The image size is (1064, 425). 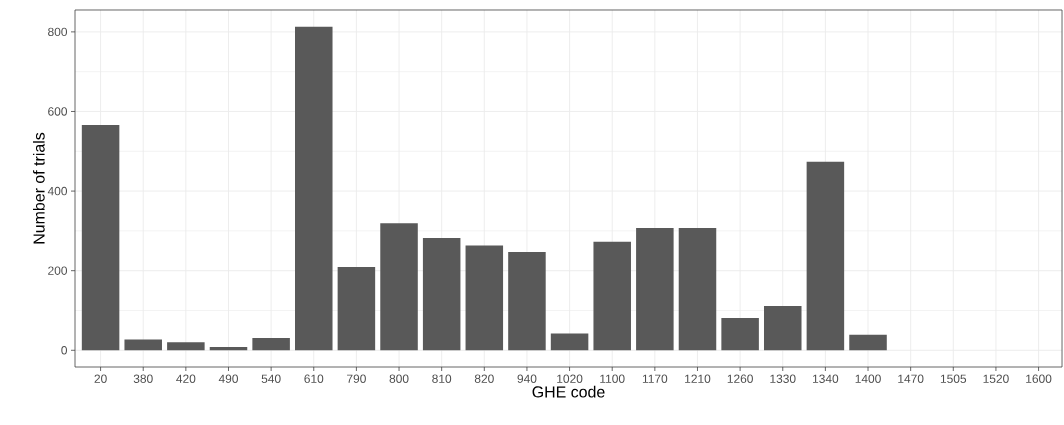 I want to click on x-tick-label: 420, so click(x=186, y=378).